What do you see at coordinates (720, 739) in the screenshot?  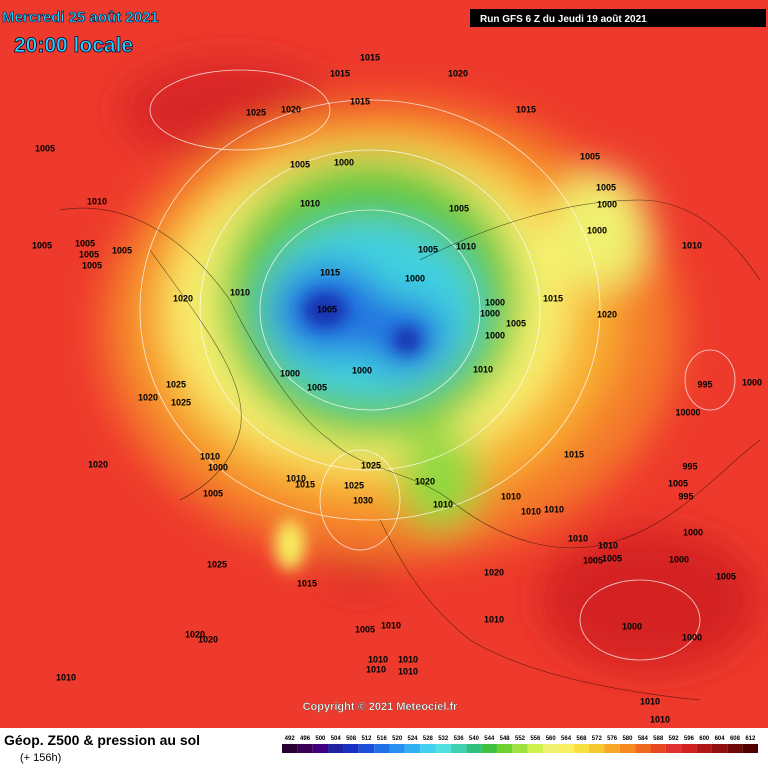 I see `scale-label: 604` at bounding box center [720, 739].